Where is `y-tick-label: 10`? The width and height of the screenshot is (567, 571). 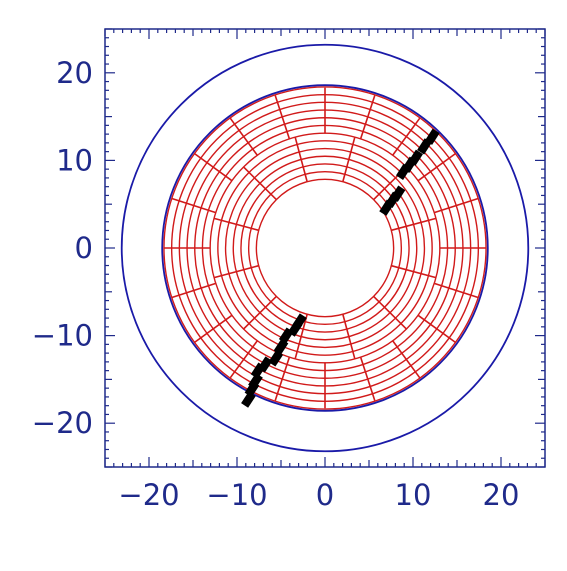
y-tick-label: 10 is located at coordinates (74, 160).